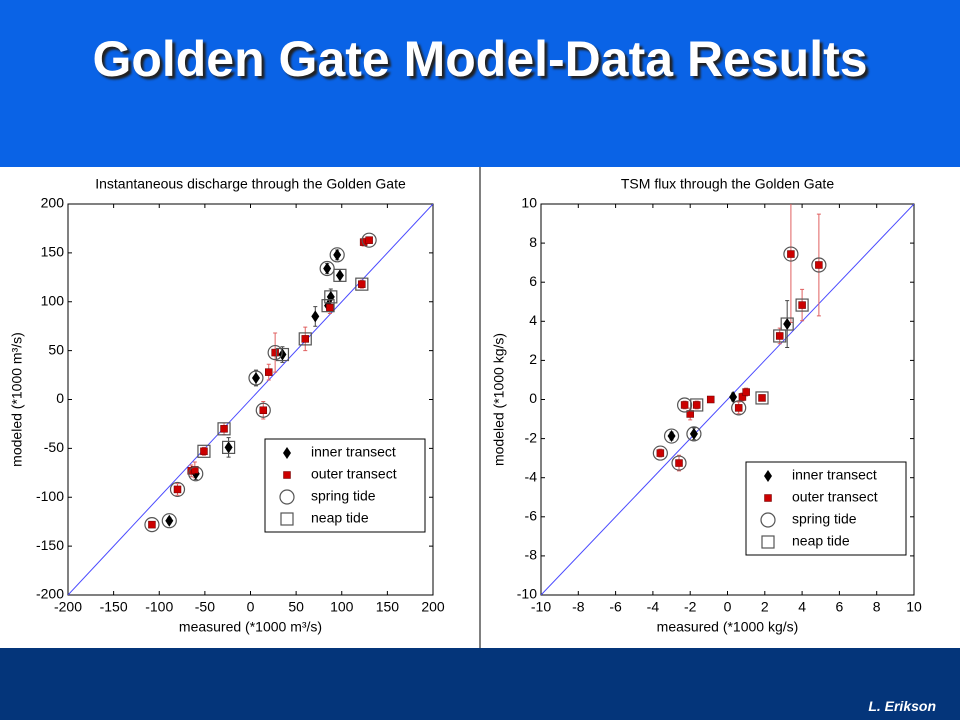  Describe the element at coordinates (159, 607) in the screenshot. I see `x-tick-label: -100` at that location.